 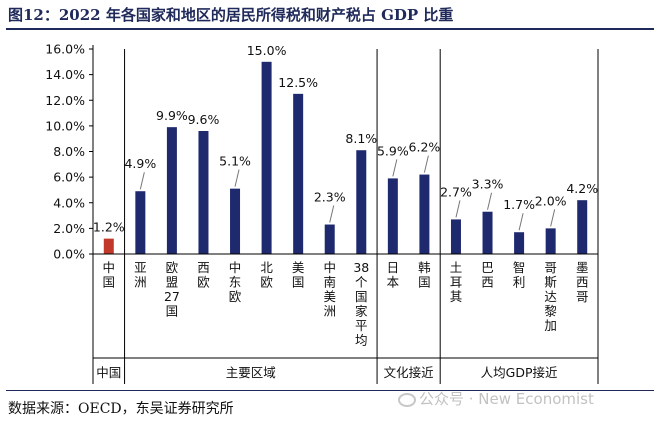 I want to click on y-axis: 0.0% 2.0% 4.0% 6.0% 8.0% 10.0% 12.0% 14.0% 16.0%, so click(x=69, y=152).